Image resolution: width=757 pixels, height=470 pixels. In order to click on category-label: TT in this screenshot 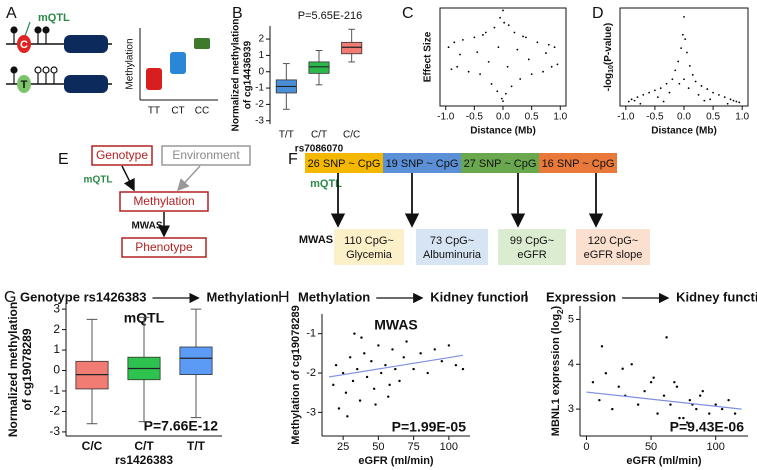, I will do `click(154, 111)`.